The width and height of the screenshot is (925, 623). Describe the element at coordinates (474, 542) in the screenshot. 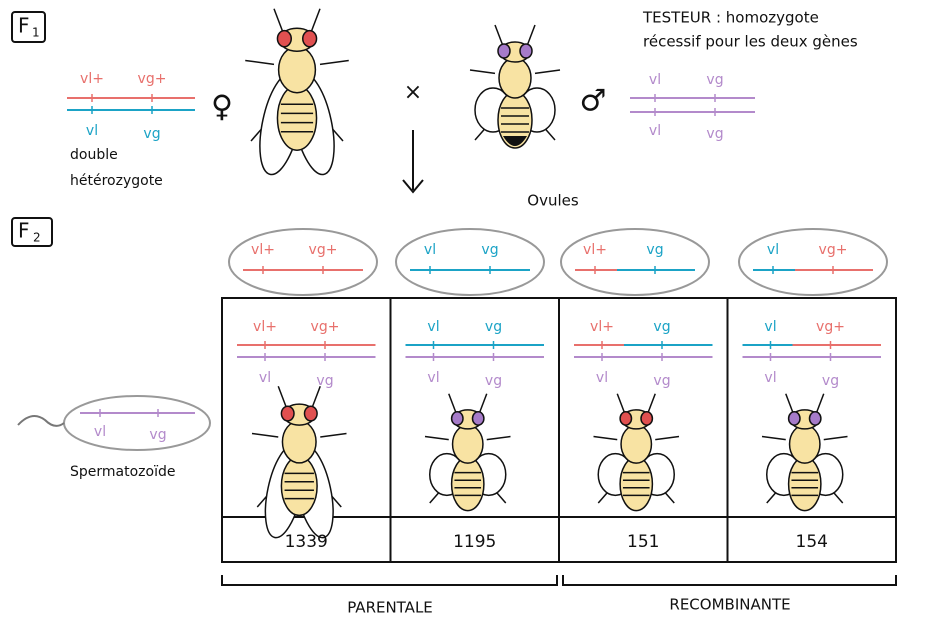

I see `count: 1195` at that location.